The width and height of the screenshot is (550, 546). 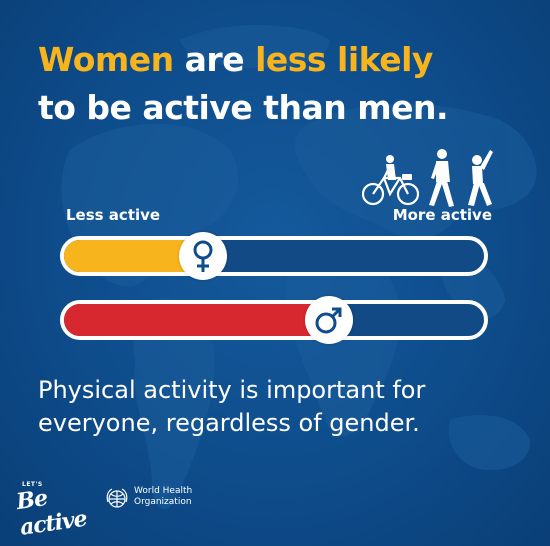 What do you see at coordinates (163, 502) in the screenshot?
I see `who-wordmark-line2: Organization` at bounding box center [163, 502].